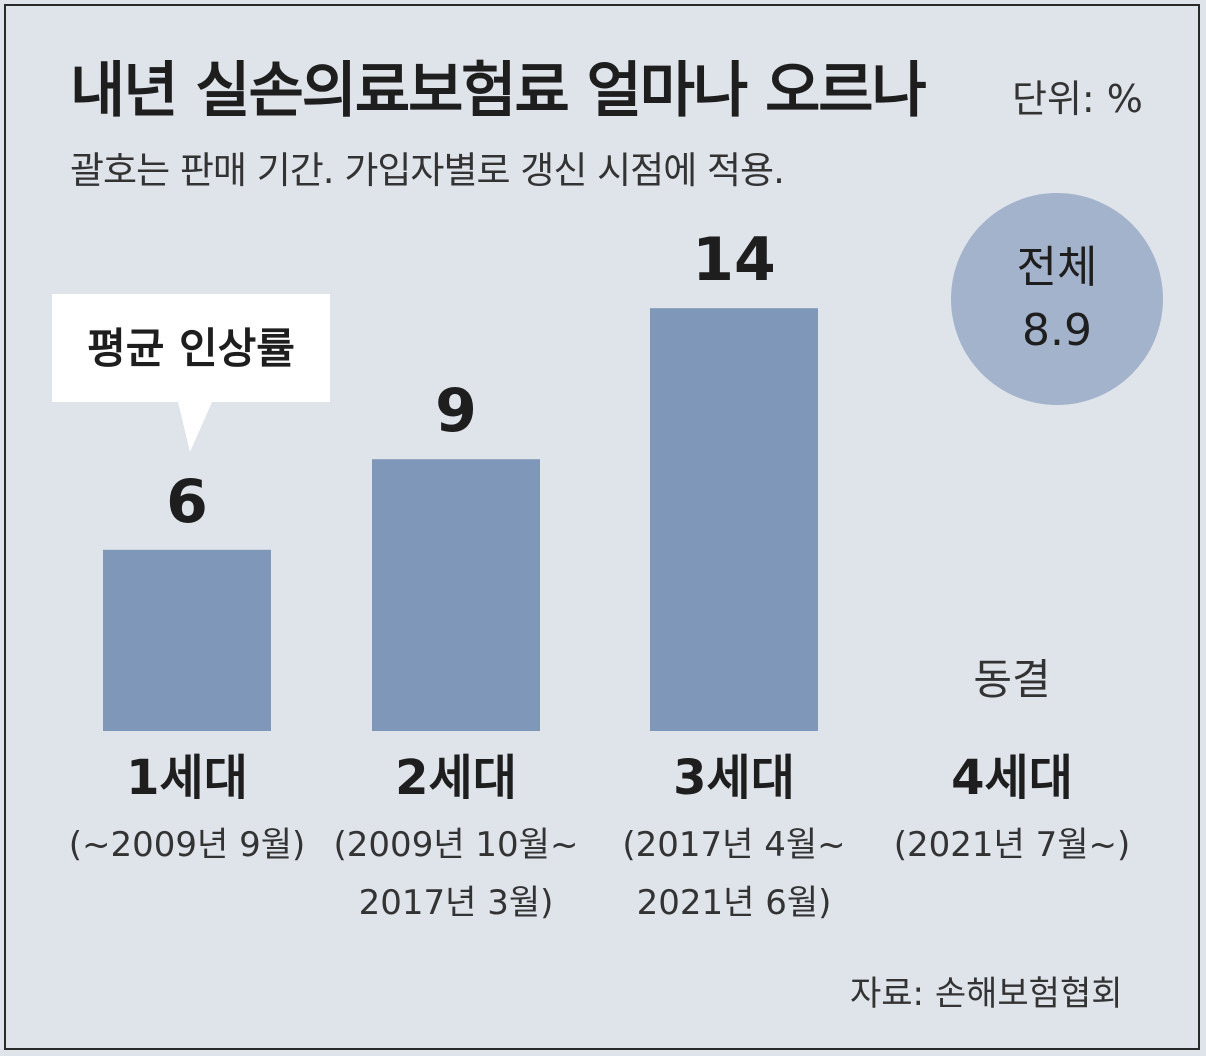  I want to click on value-label-1: 6, so click(187, 502).